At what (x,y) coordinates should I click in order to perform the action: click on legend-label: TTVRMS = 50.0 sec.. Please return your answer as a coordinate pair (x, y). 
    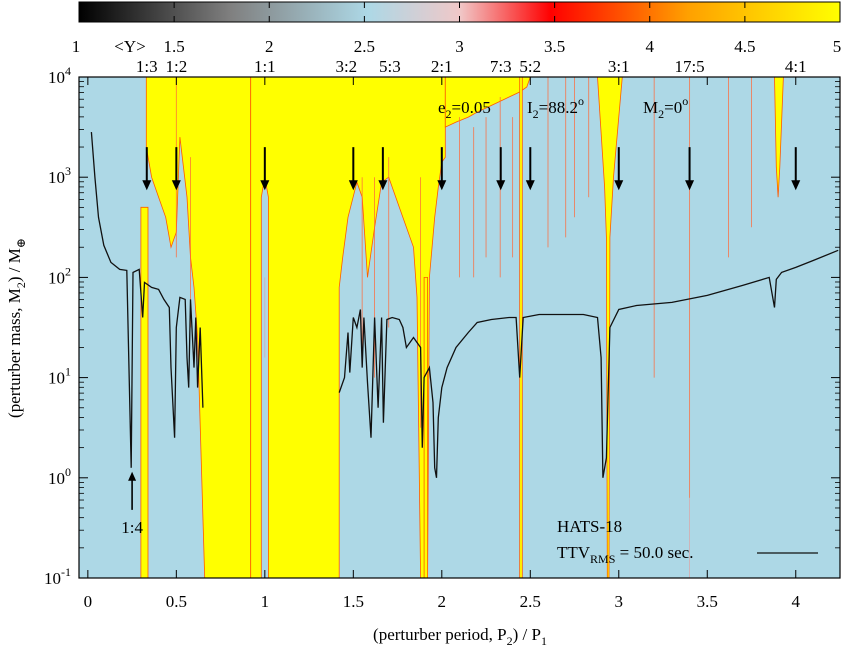
    Looking at the image, I should click on (625, 554).